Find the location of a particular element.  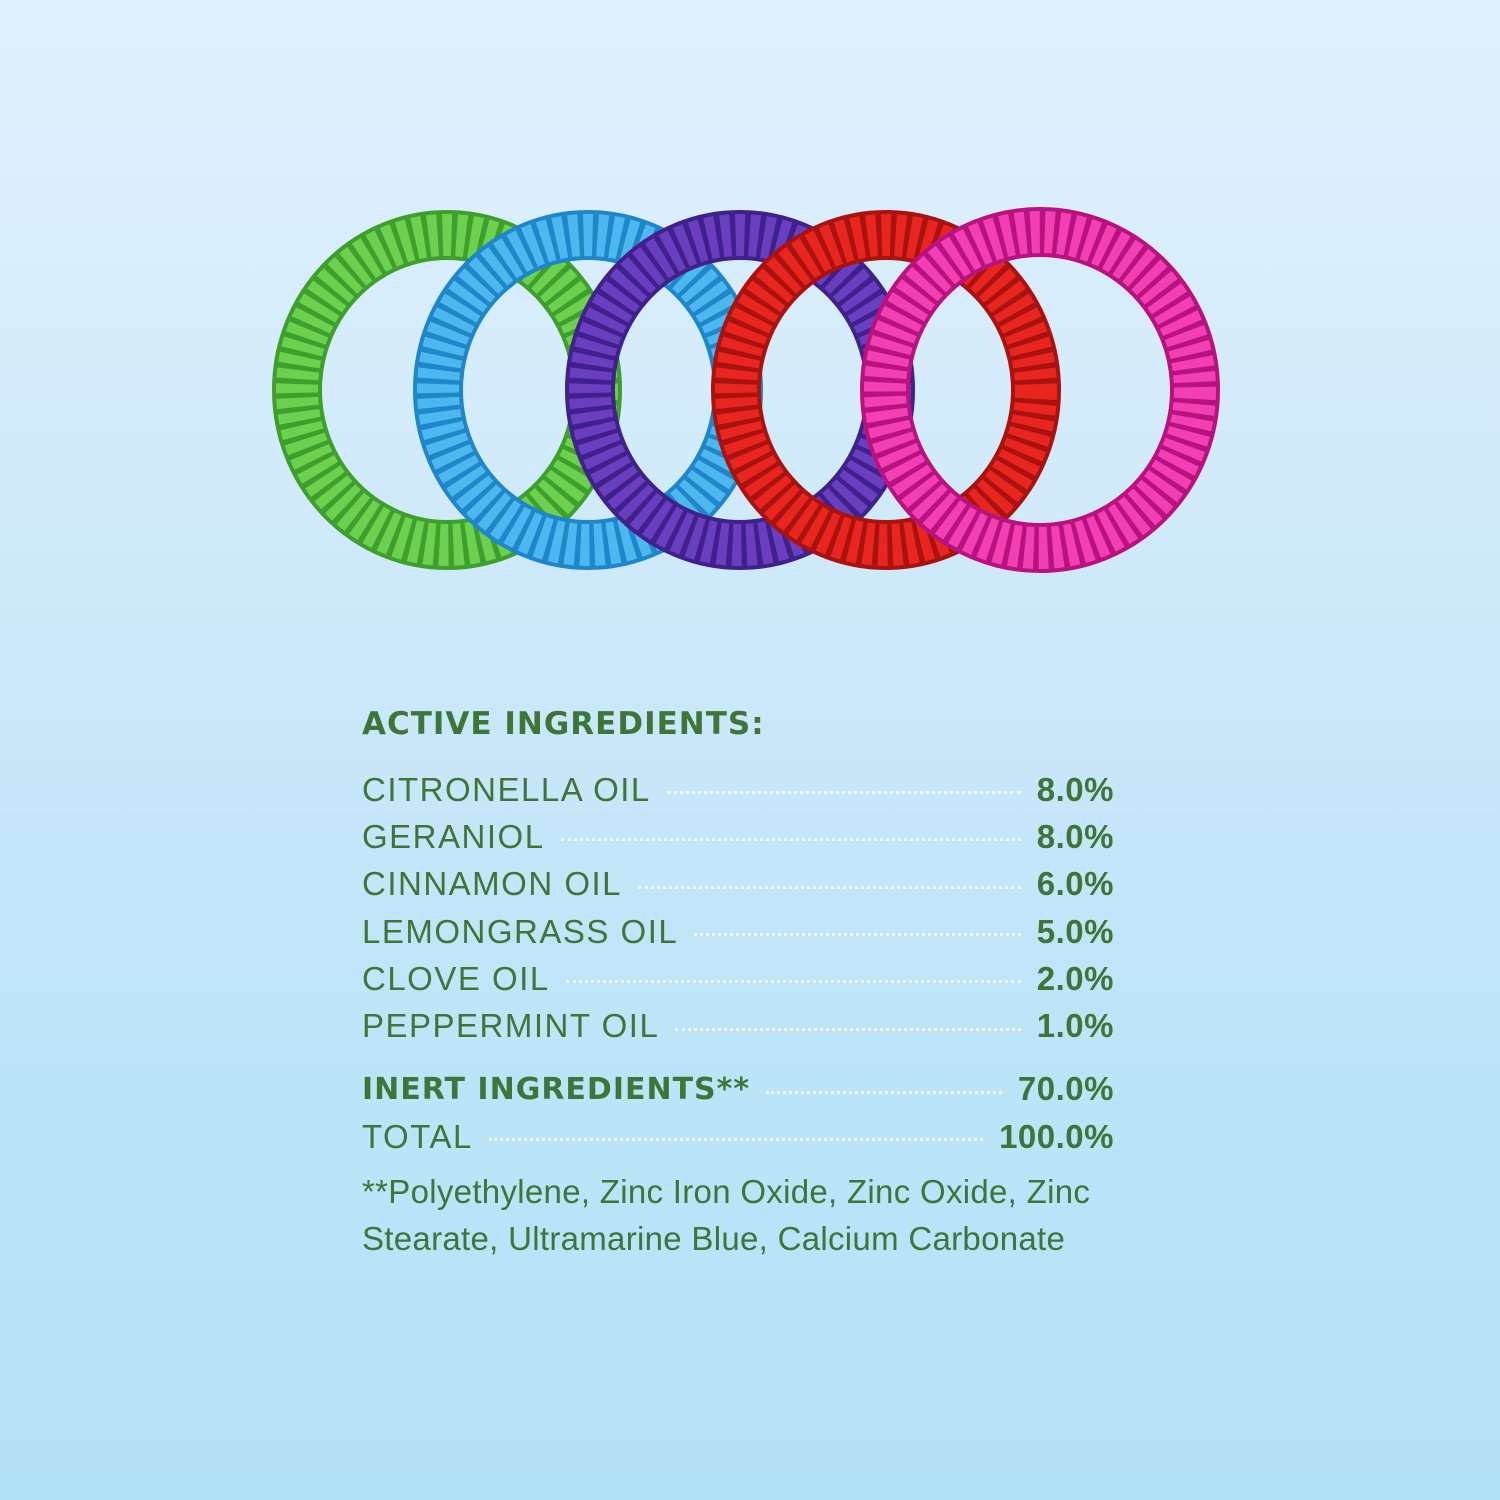

ingredient-name: CINNAMON OIL is located at coordinates (492, 884).